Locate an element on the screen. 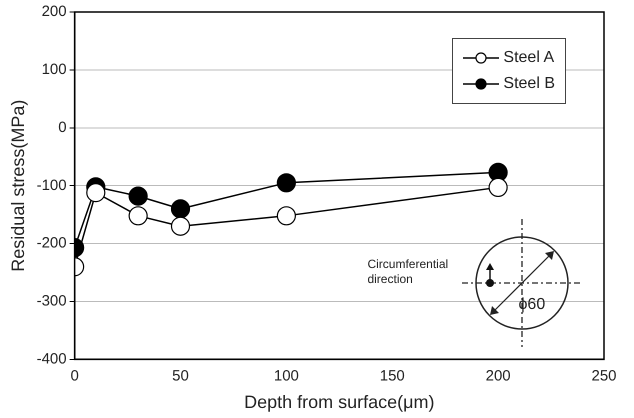  x-axis-title: Depth from surface(μm) is located at coordinates (339, 402).